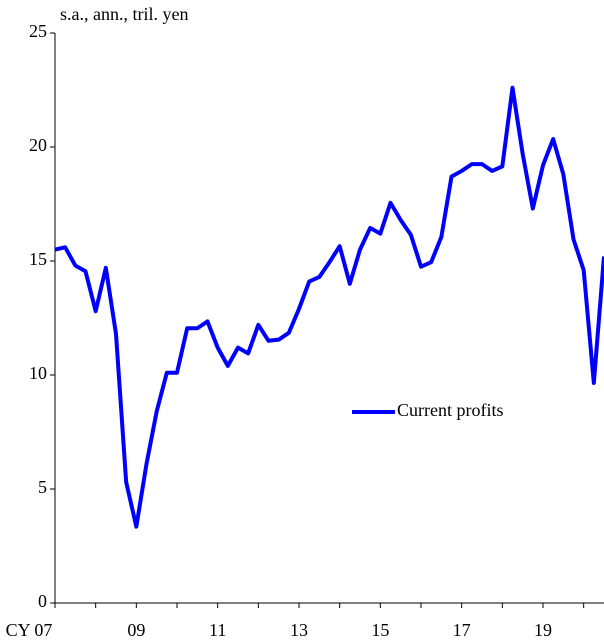  What do you see at coordinates (380, 630) in the screenshot?
I see `x-tick-label: 15` at bounding box center [380, 630].